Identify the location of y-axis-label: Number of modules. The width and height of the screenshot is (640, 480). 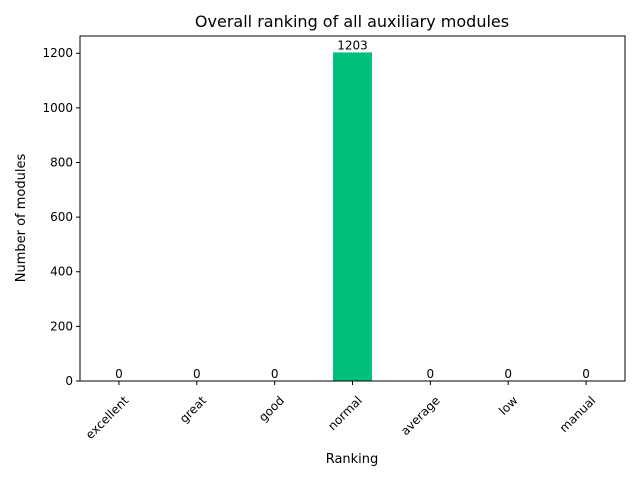
(21, 218).